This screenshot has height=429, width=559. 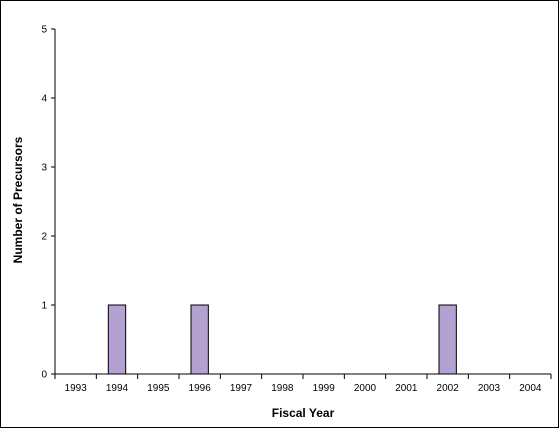 I want to click on x-tick-label: 1997, so click(x=241, y=388).